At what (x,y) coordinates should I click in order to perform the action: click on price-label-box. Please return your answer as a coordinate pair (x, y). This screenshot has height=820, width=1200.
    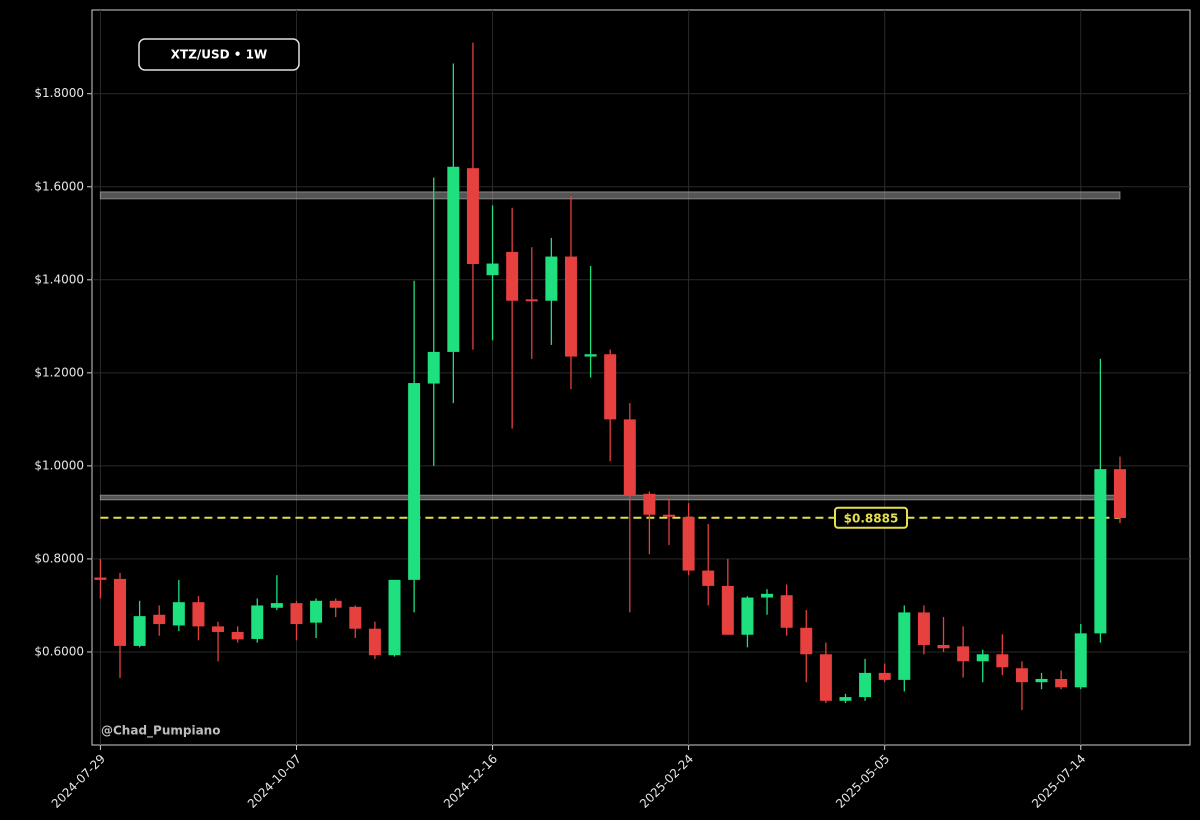
    Looking at the image, I should click on (871, 517).